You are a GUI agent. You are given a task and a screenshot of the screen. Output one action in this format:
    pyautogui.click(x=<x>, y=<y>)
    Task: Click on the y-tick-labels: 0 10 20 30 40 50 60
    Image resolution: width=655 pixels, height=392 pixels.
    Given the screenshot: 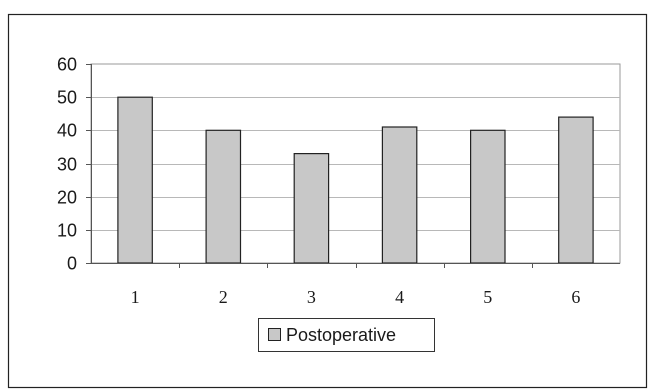 What is the action you would take?
    pyautogui.click(x=67, y=164)
    